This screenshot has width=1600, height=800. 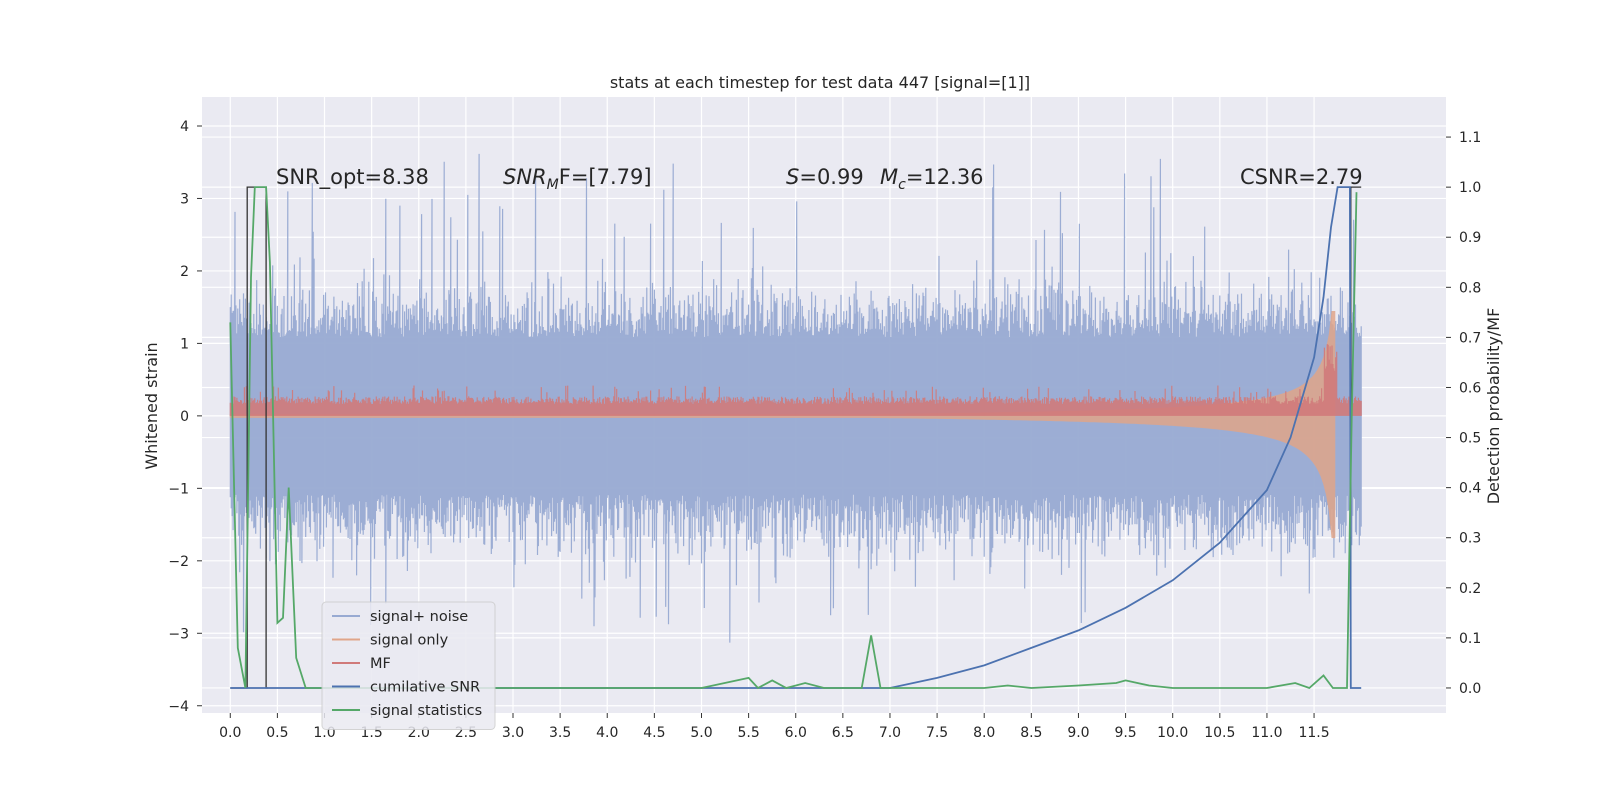 I want to click on x-tick-label: 10.0, so click(x=1172, y=733).